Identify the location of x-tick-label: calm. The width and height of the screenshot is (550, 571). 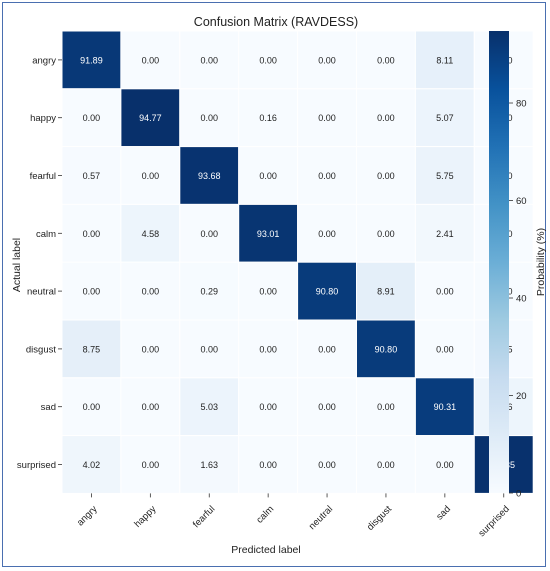
(265, 515).